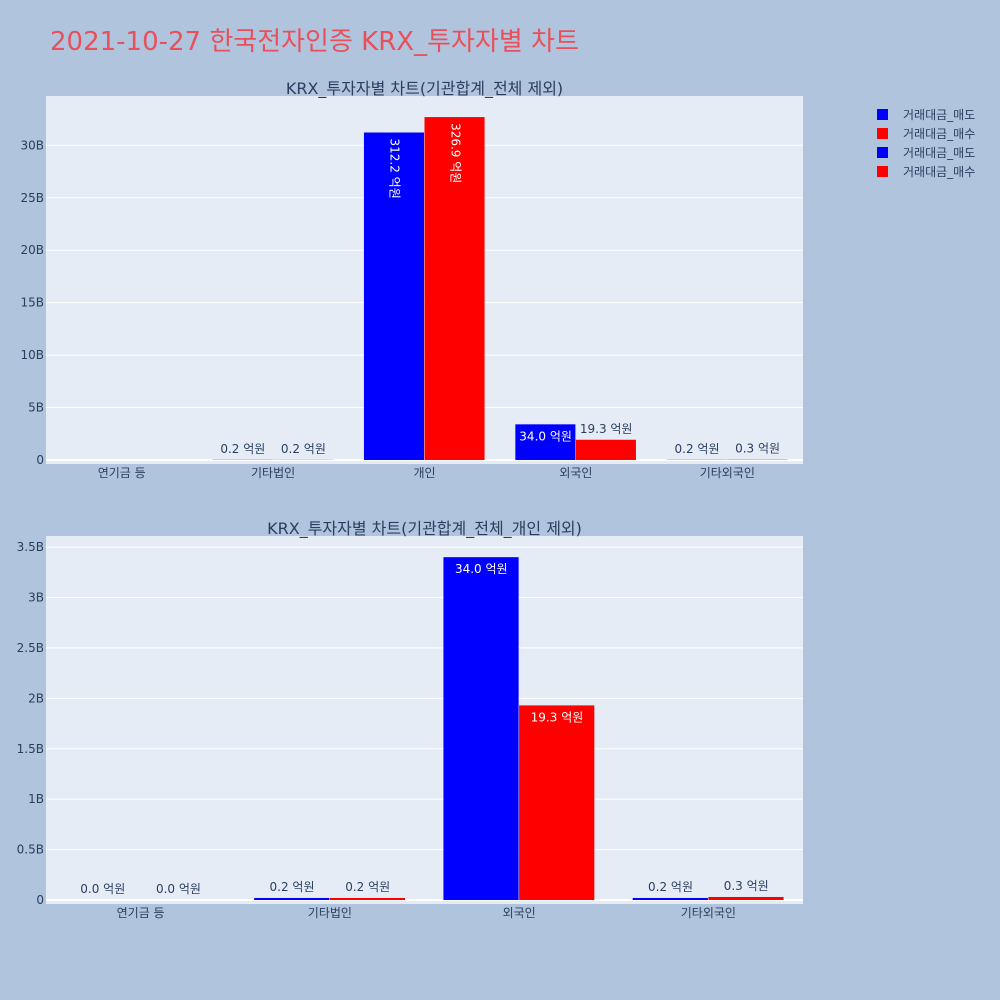  I want to click on y-tick-label: 25B, so click(32, 198).